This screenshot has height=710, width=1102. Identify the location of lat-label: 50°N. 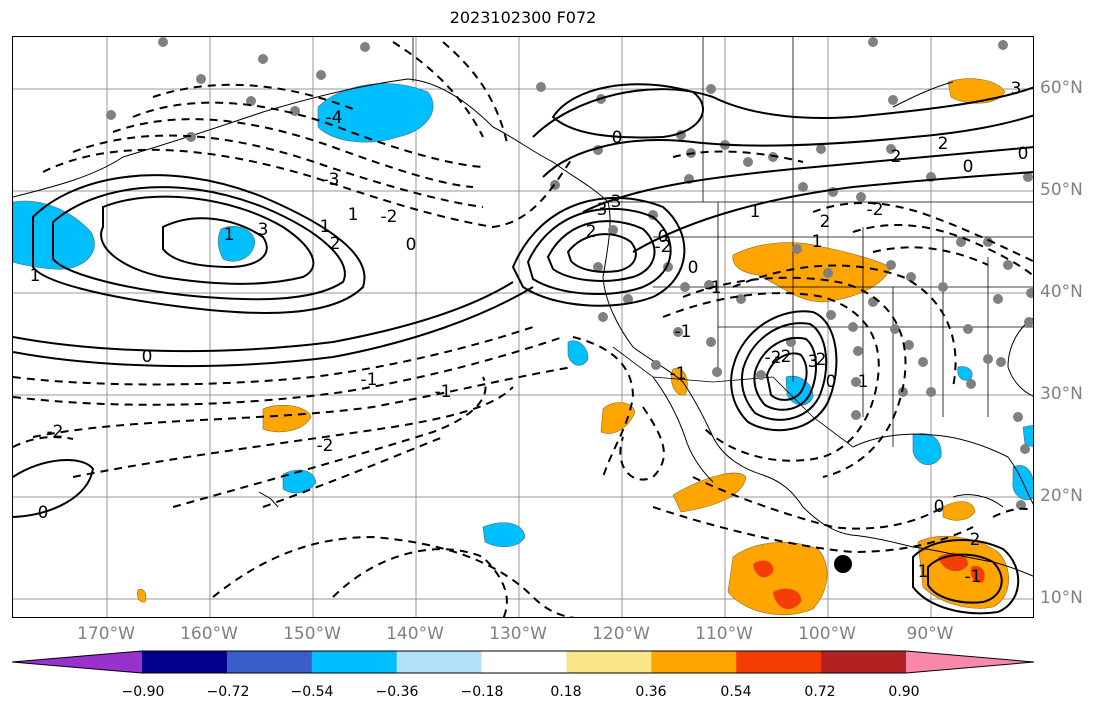
(1061, 190).